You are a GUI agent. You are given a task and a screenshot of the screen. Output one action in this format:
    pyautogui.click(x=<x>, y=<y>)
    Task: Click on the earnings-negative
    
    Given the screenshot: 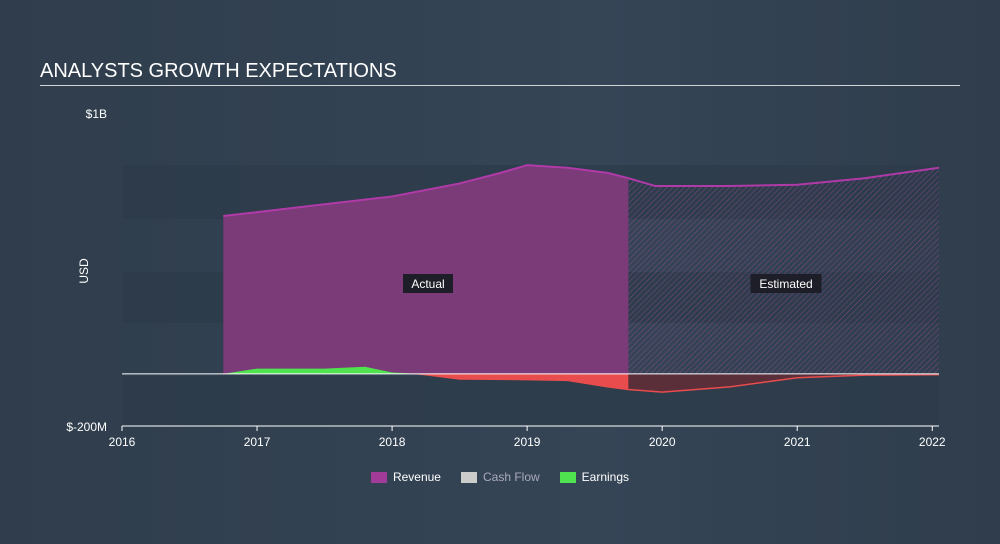 What is the action you would take?
    pyautogui.click(x=679, y=383)
    